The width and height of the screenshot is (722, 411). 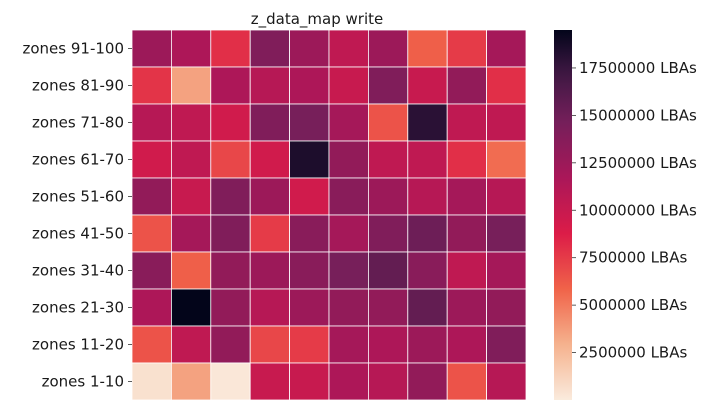 I want to click on colorbar-tick-label: 12500000 LBAs, so click(x=638, y=163).